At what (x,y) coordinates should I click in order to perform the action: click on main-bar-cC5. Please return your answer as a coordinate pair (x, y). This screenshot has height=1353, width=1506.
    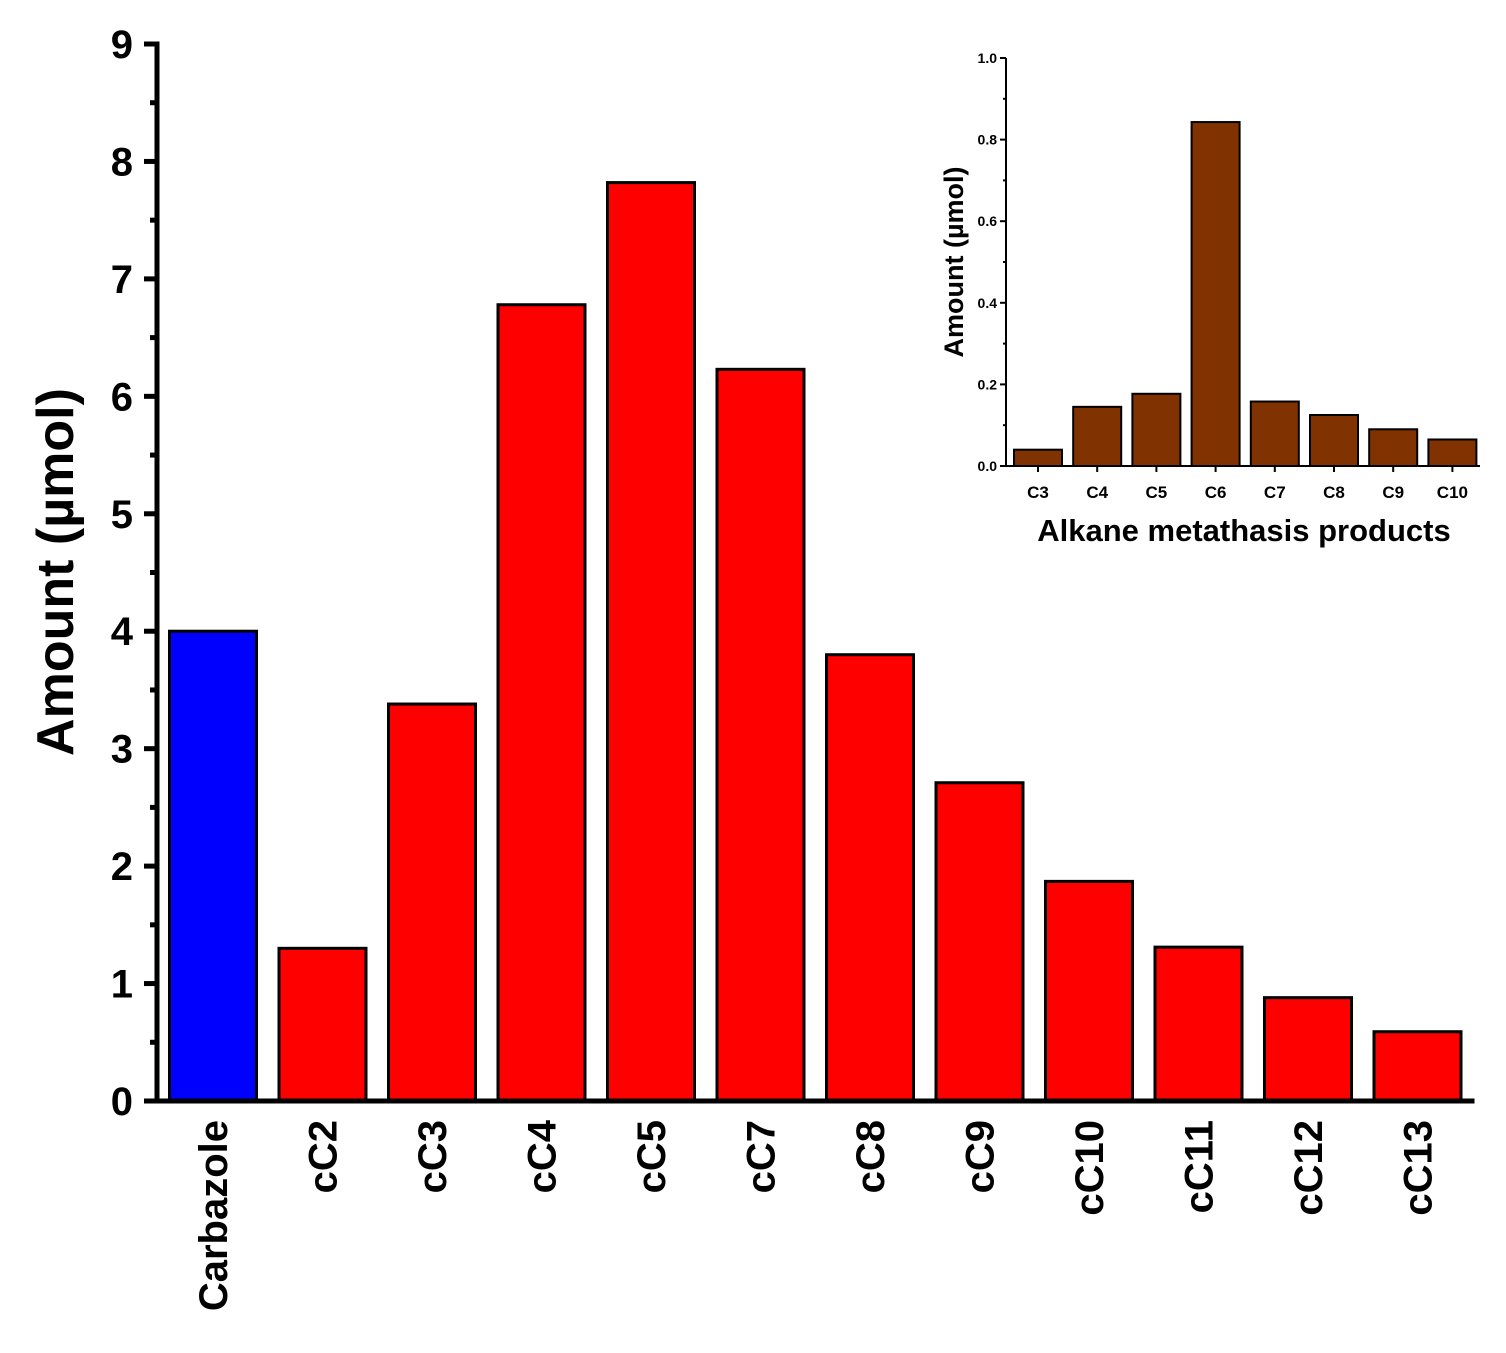
    Looking at the image, I should click on (651, 642).